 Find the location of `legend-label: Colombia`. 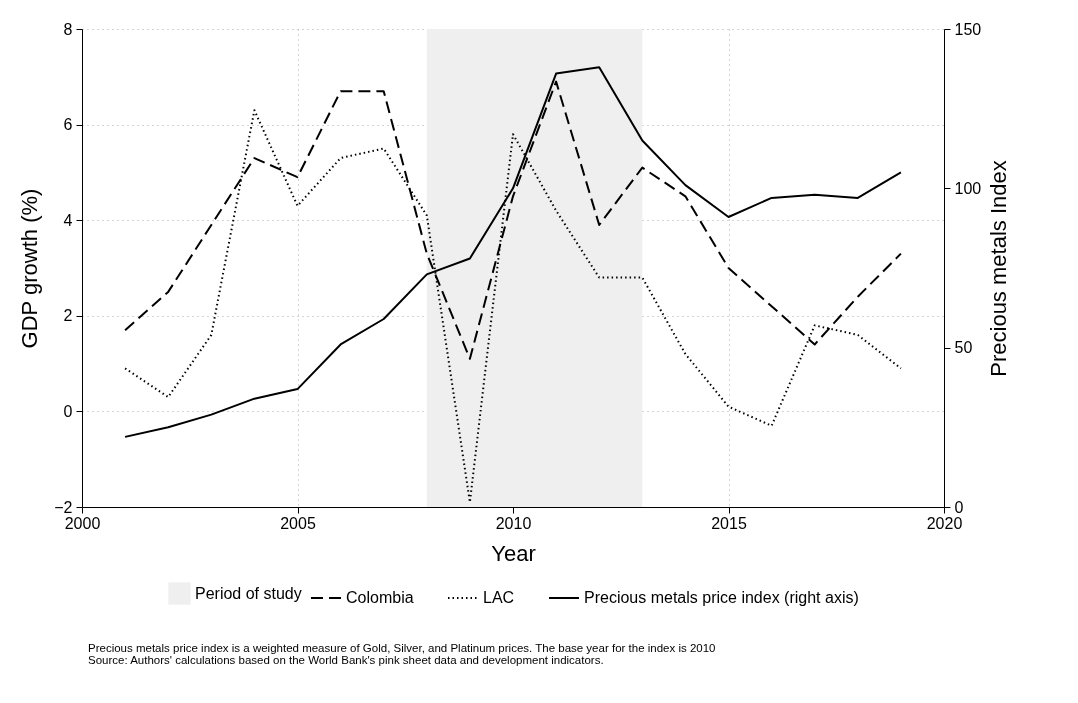

legend-label: Colombia is located at coordinates (380, 597).